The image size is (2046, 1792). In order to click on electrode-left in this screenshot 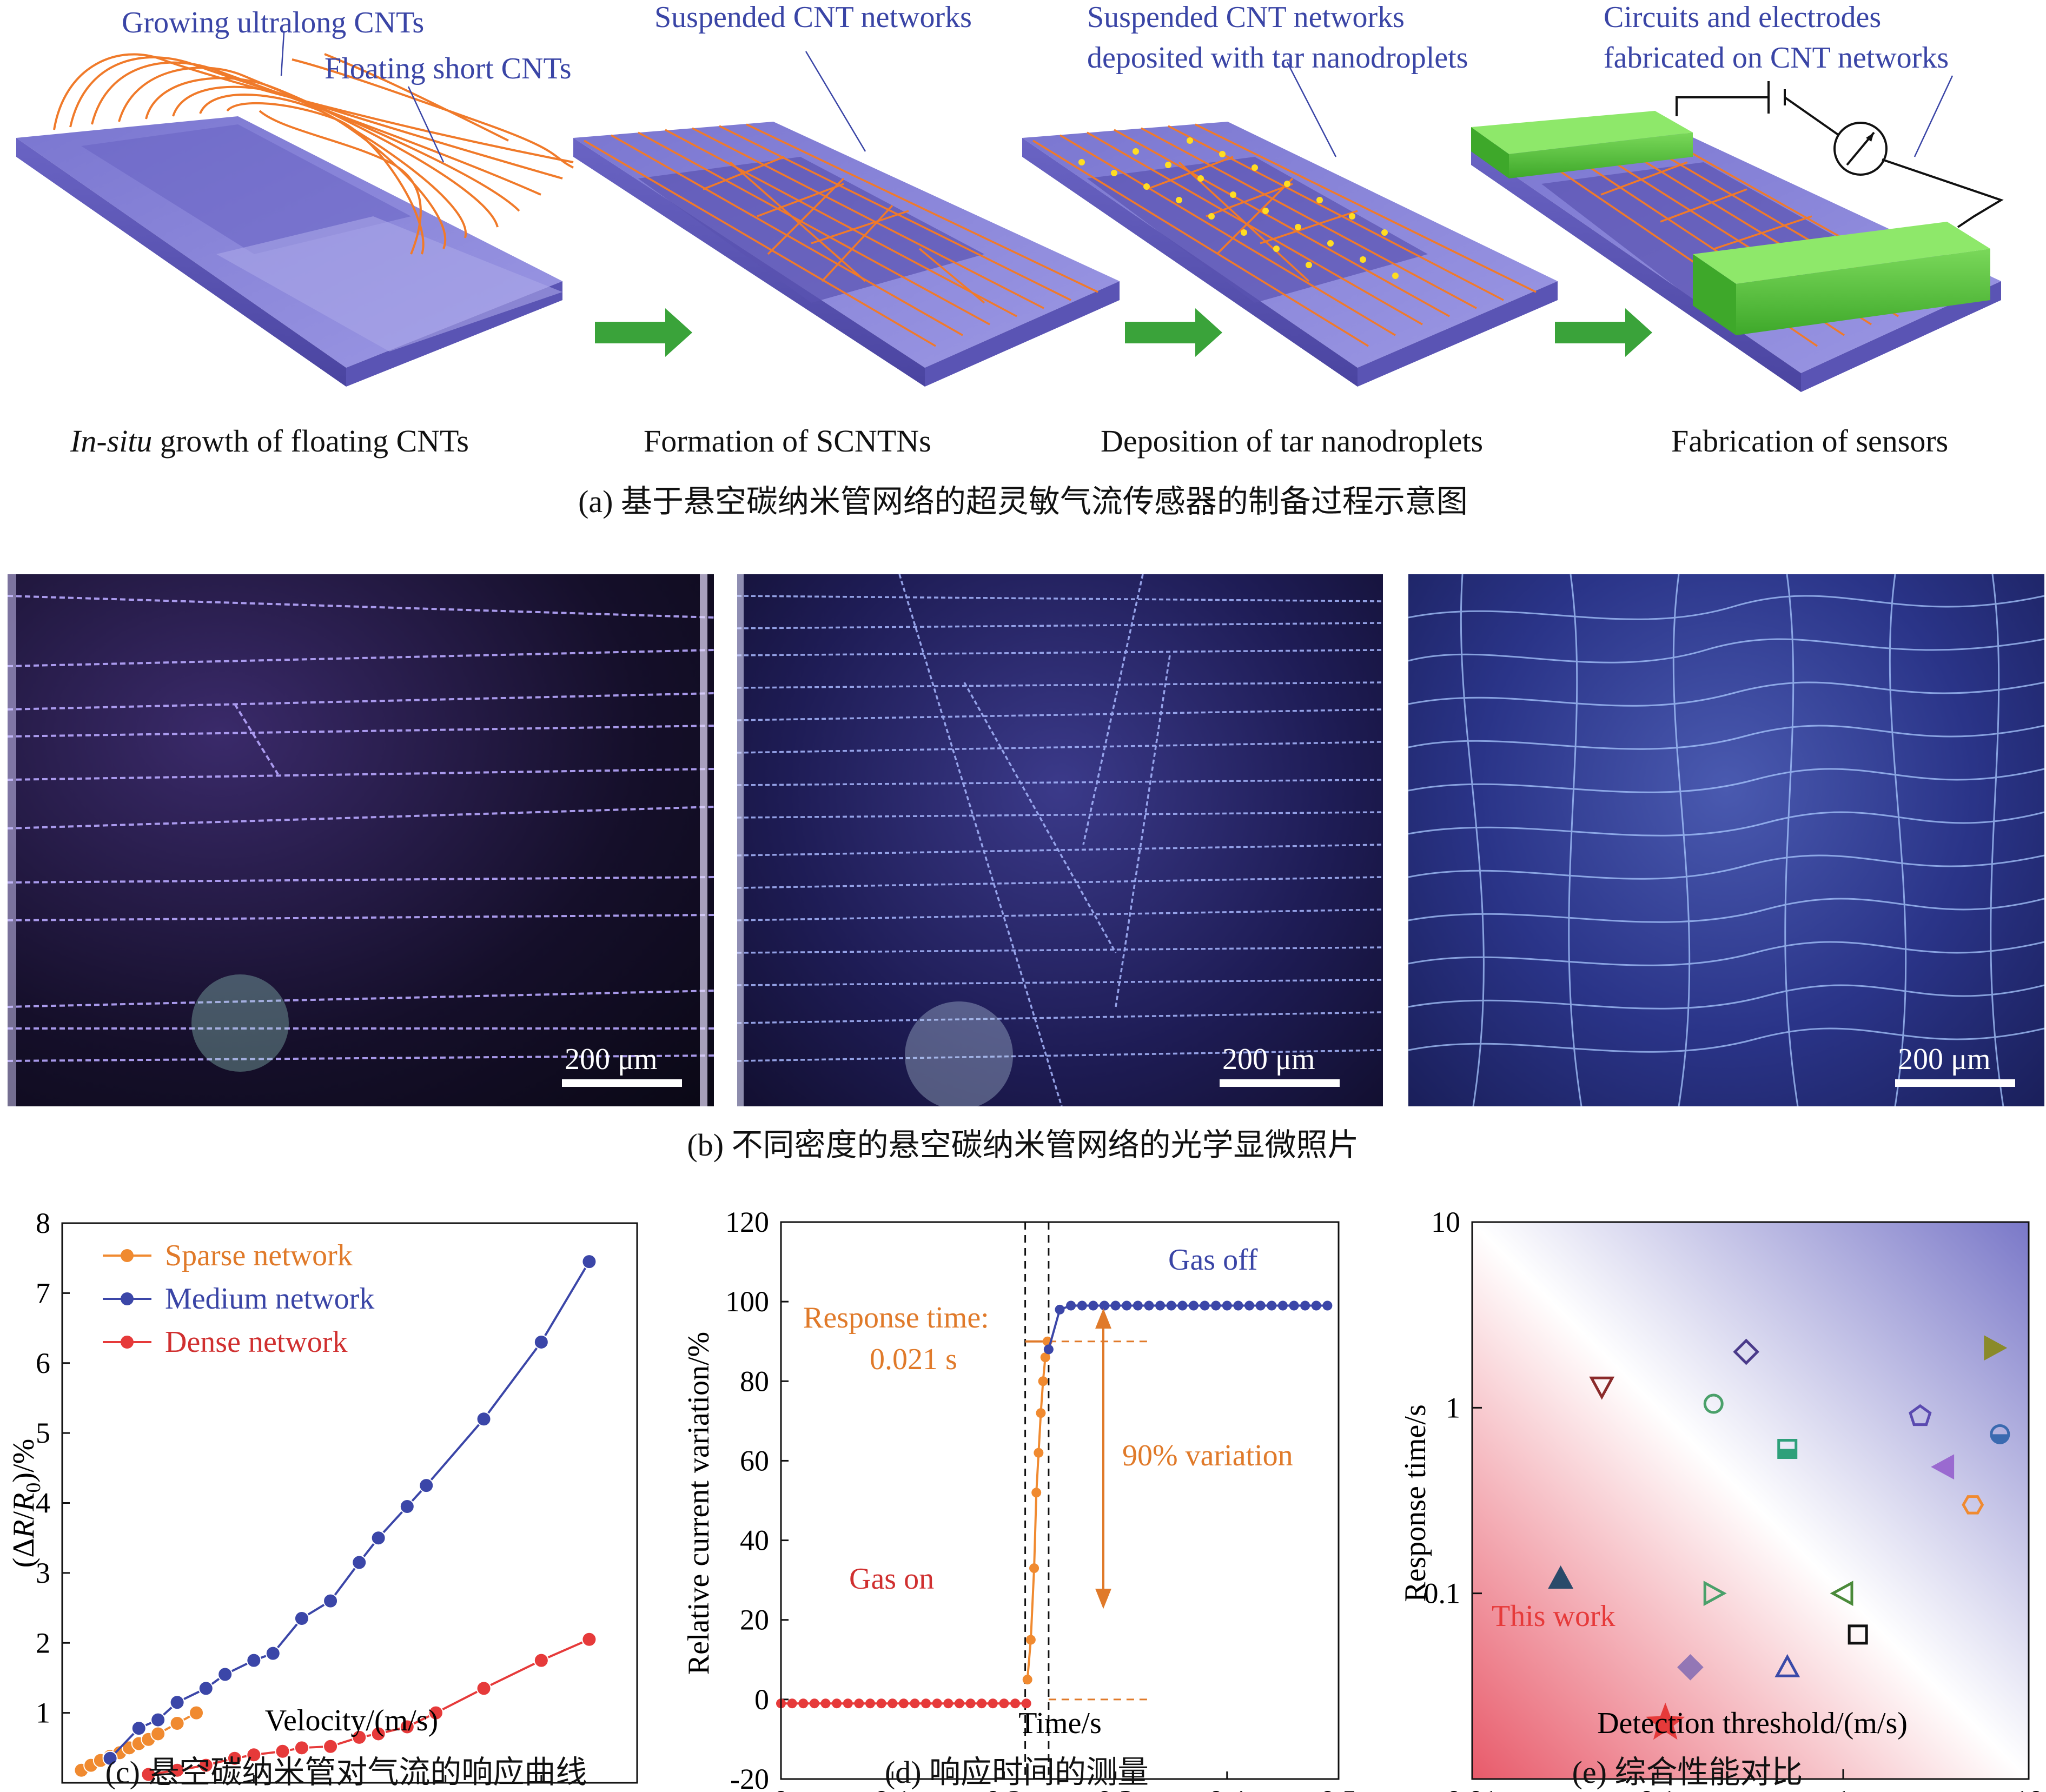, I will do `click(1582, 145)`.